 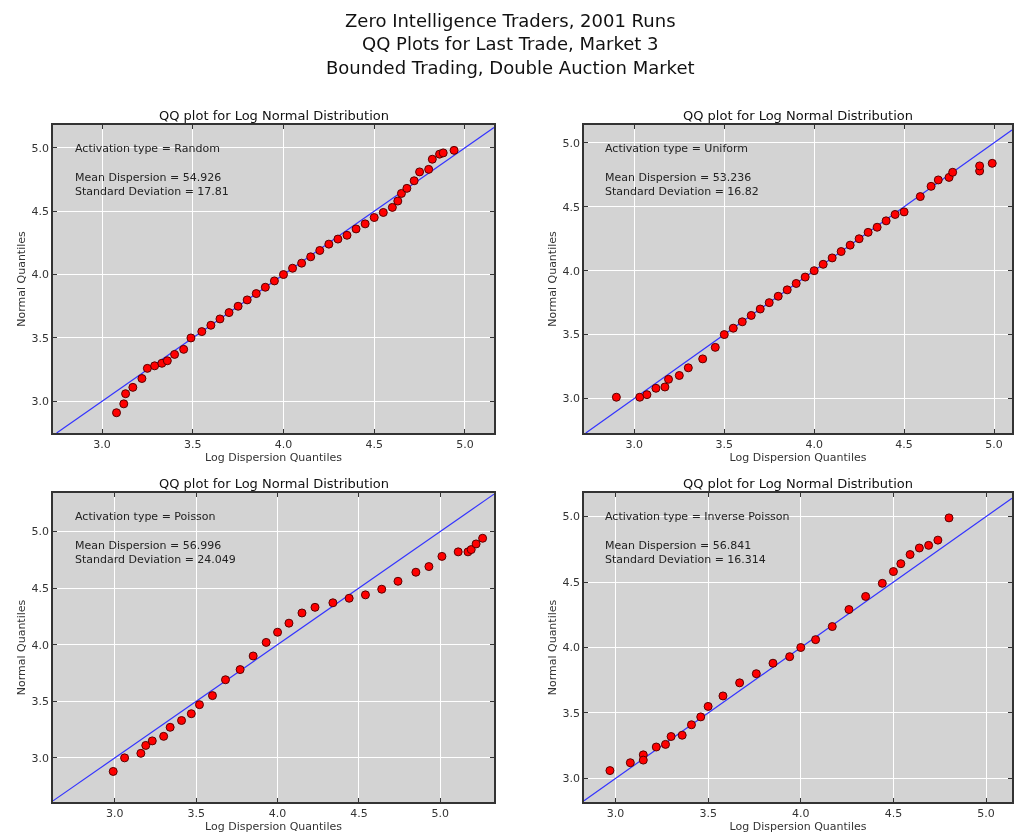 I want to click on text: Activation type = Poisson Mean Dispersion = 56.996 Standard Deviation = 24.049, so click(x=155, y=538).